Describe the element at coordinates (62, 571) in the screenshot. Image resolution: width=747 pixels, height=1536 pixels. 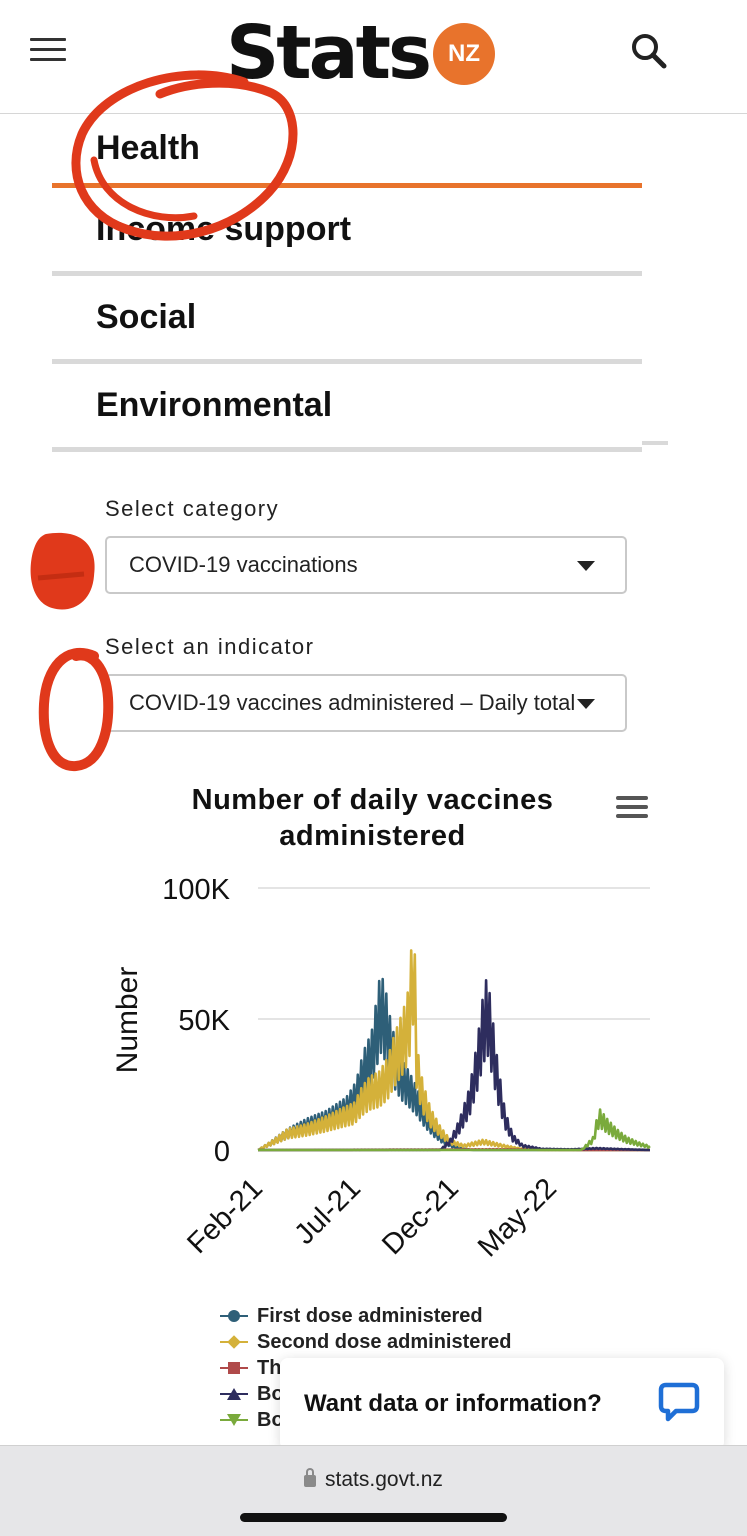
I see `red-scribble-blob` at that location.